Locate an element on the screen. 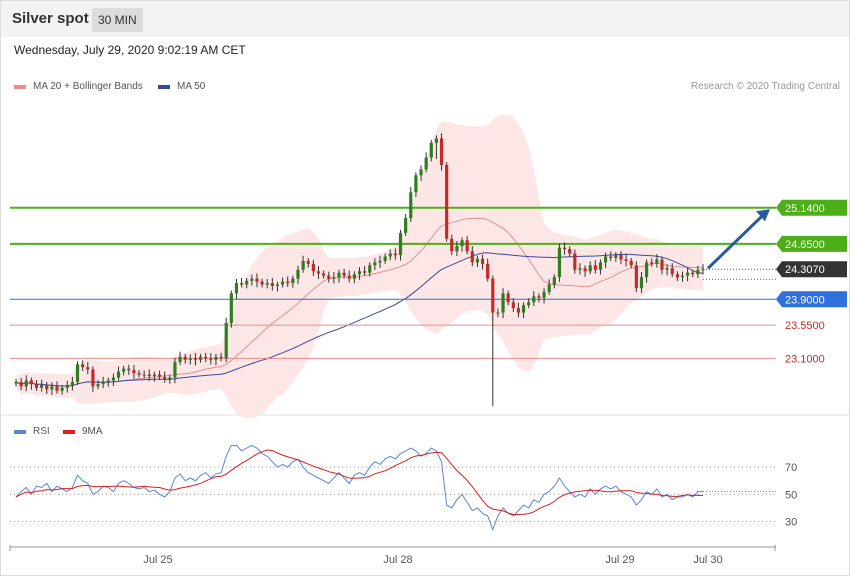 The height and width of the screenshot is (576, 850). x-tick-label: Jul 25 is located at coordinates (157, 560).